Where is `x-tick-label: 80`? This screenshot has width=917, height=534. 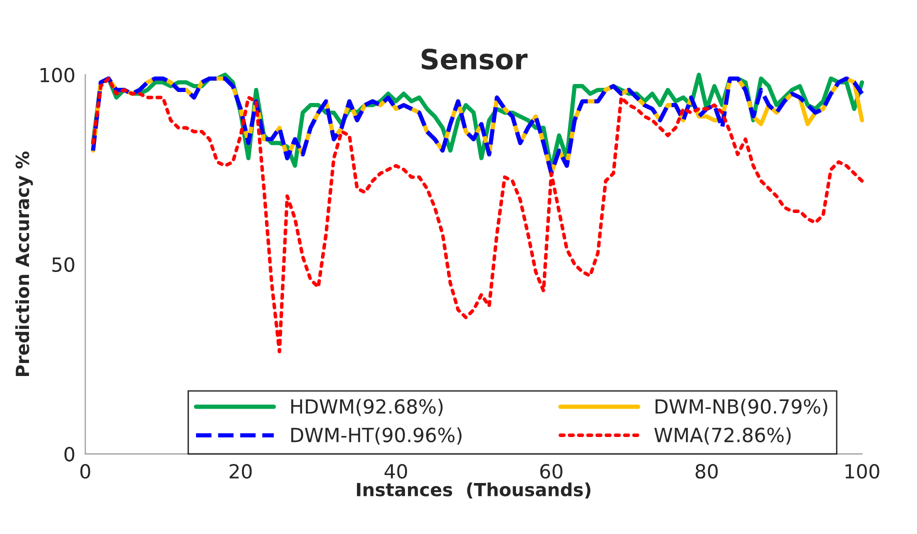
x-tick-label: 80 is located at coordinates (707, 471).